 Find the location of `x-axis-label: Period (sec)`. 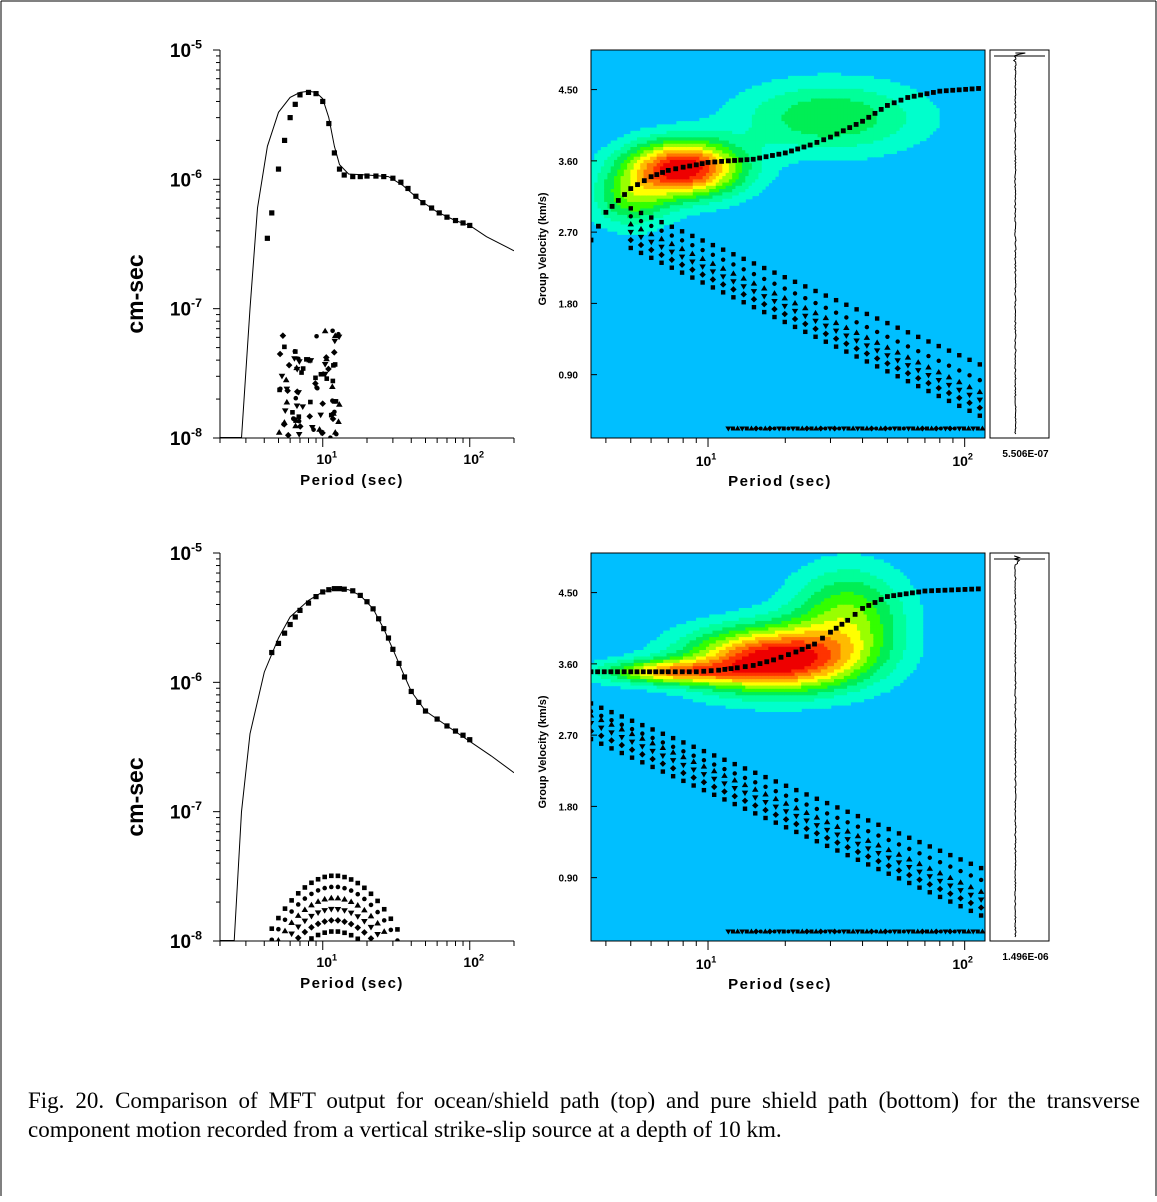

x-axis-label: Period (sec) is located at coordinates (780, 481).